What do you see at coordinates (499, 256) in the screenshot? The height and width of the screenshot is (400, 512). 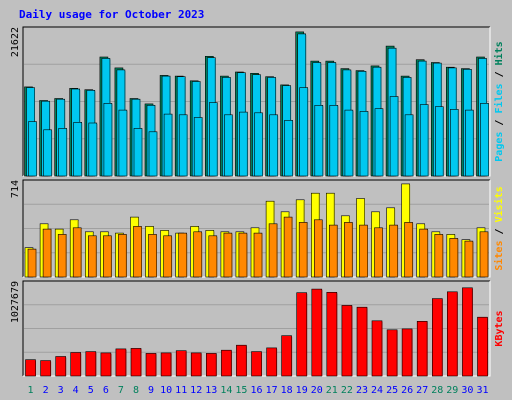 I see `legend-sites: Sites` at bounding box center [499, 256].